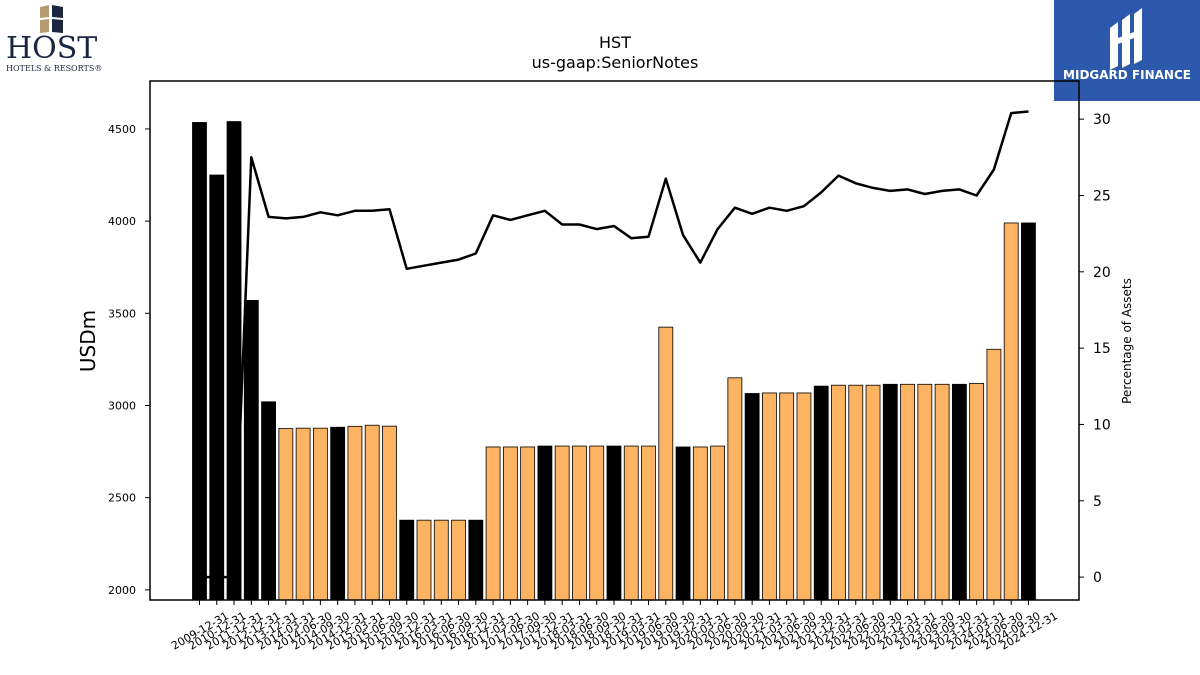 The width and height of the screenshot is (1200, 675). I want to click on midgard-logo-name: MIDGARD FINANCE, so click(1127, 75).